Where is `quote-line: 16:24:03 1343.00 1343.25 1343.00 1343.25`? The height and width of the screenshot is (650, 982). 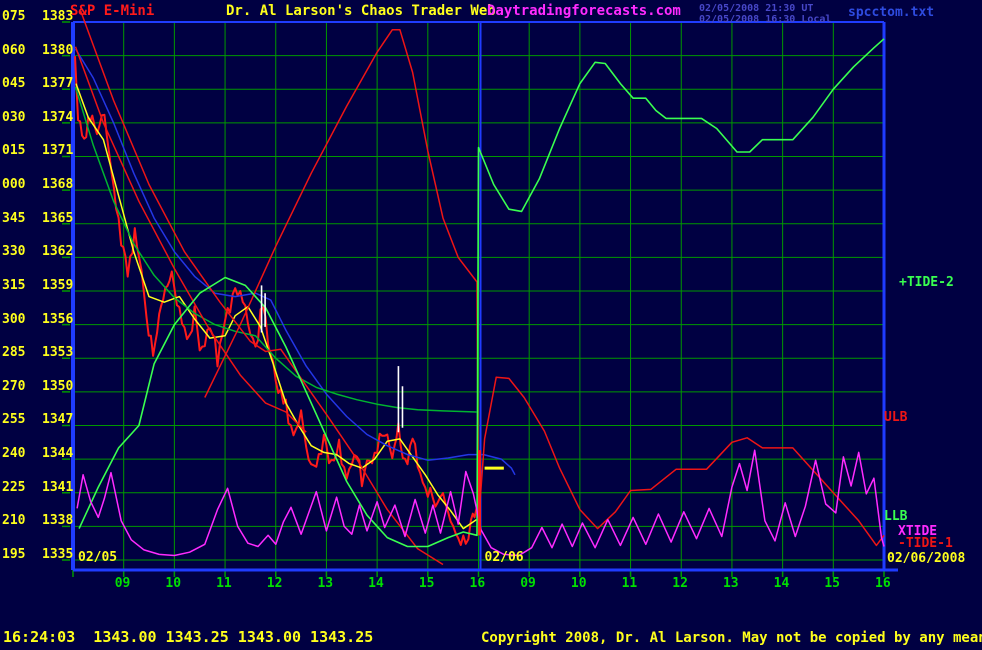
quote-line: 16:24:03 1343.00 1343.25 1343.00 1343.25 is located at coordinates (188, 637).